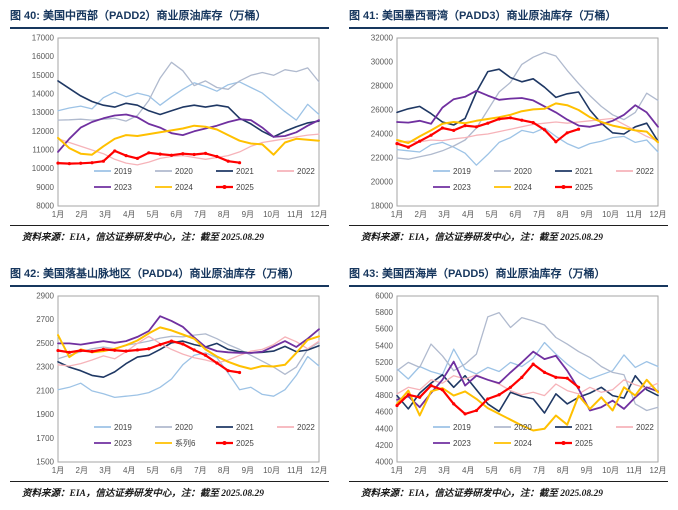 The width and height of the screenshot is (678, 510). I want to click on y-tick-label: 22000, so click(382, 158).